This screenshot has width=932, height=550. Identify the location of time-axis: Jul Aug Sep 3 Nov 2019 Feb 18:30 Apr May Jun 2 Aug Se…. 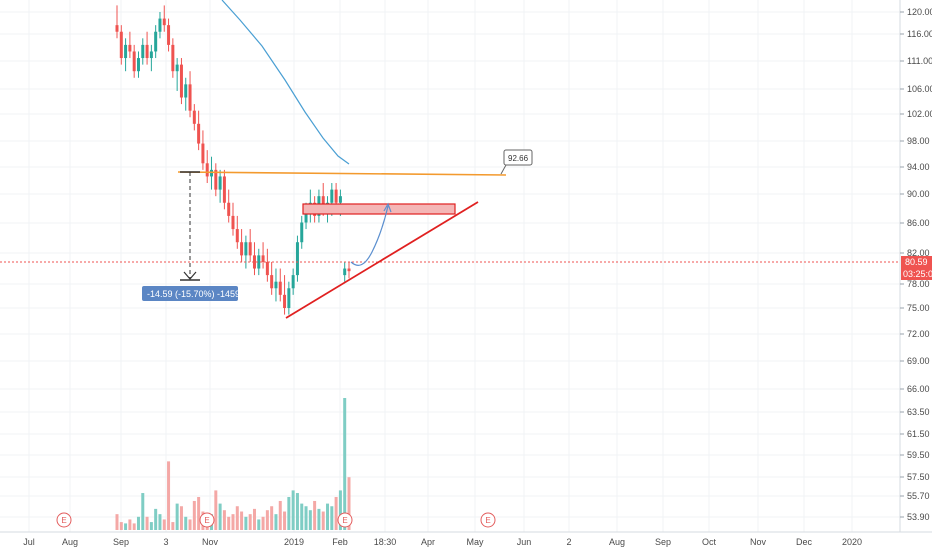
(466, 539).